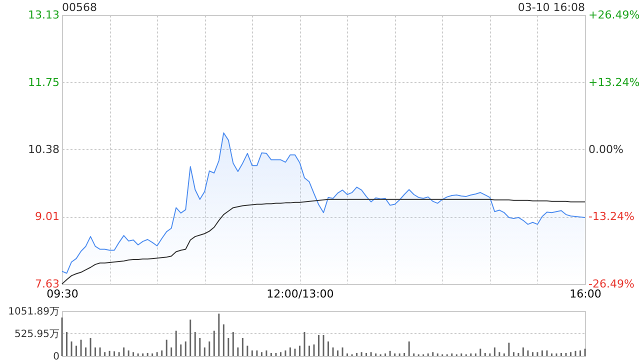 Image resolution: width=640 pixels, height=360 pixels. I want to click on y-tick-label: 11.75, so click(44, 82).